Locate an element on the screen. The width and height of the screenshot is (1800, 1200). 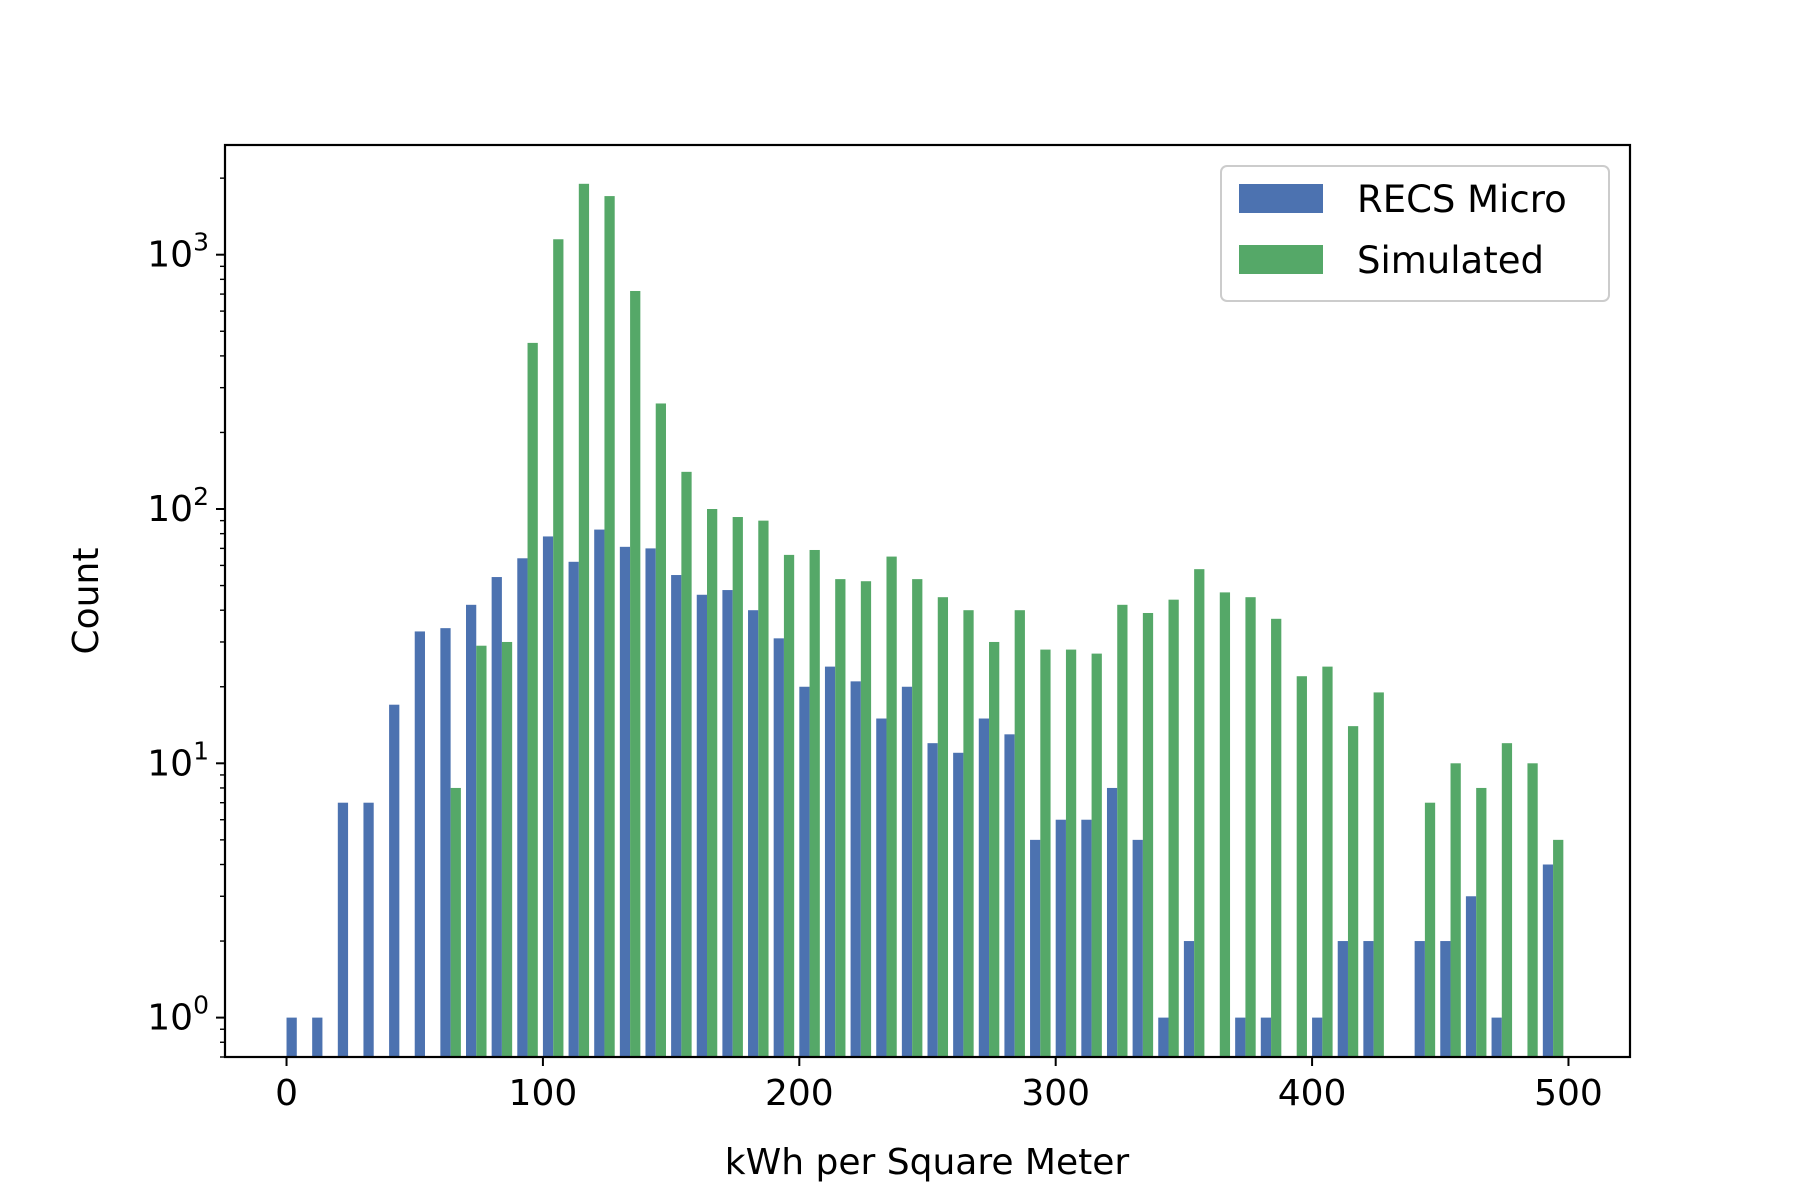
x-tick-label-300: 300 is located at coordinates (1055, 1093).